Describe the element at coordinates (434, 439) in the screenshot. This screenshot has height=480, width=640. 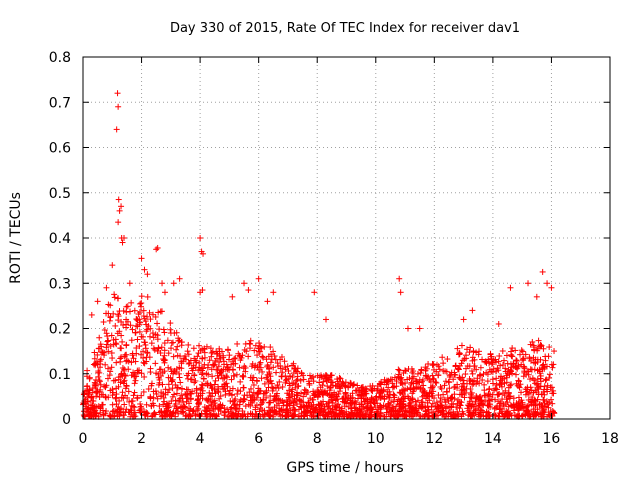
I see `x-tick-label: 12` at that location.